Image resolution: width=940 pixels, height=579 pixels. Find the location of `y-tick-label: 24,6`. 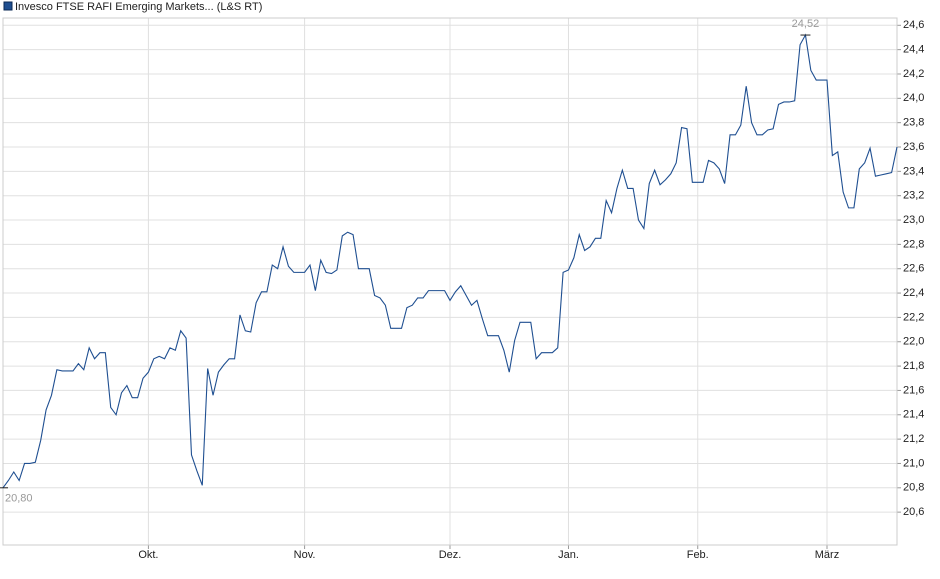

y-tick-label: 24,6 is located at coordinates (913, 25).